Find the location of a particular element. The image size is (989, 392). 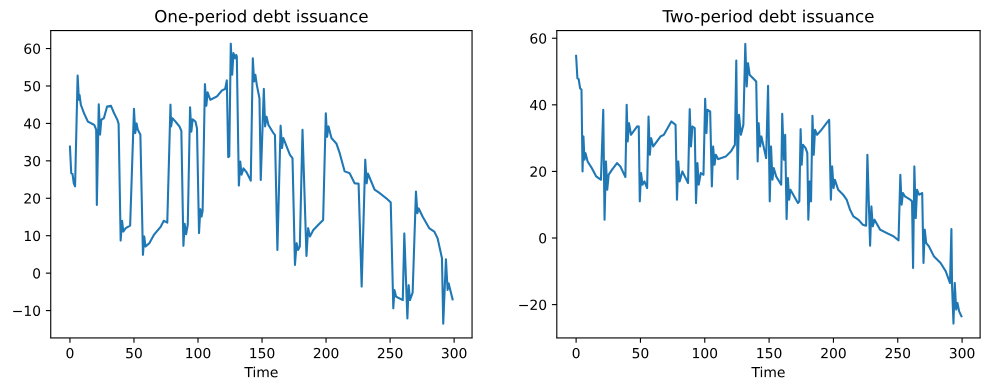

y-tick-label: 10 is located at coordinates (32, 236).